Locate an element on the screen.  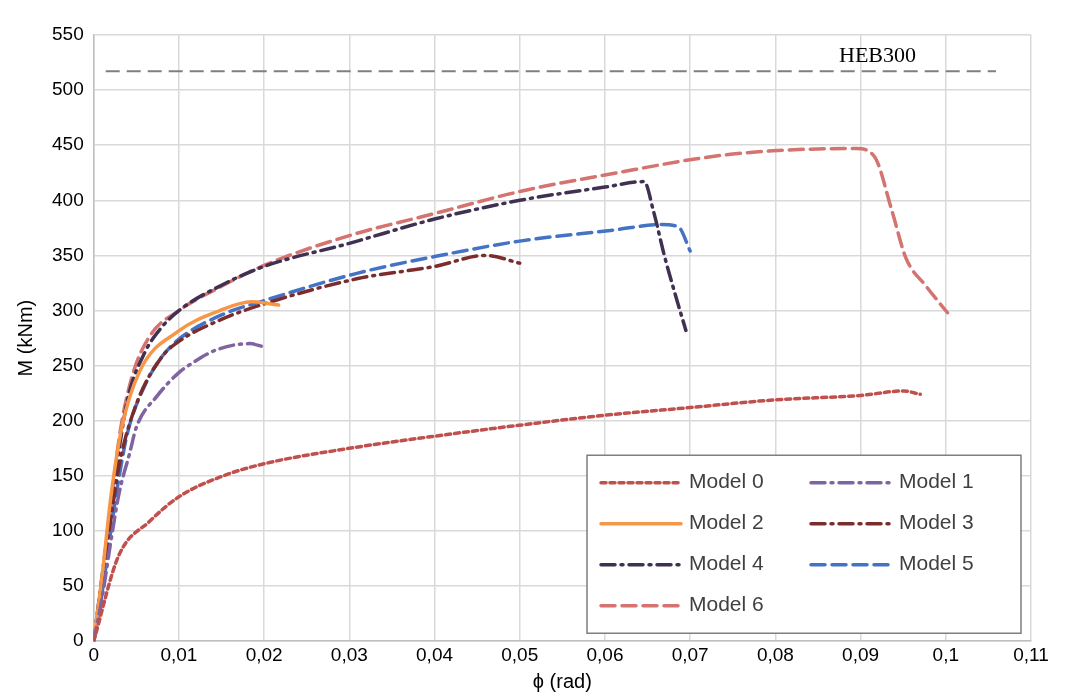
legend-label: Model 3 is located at coordinates (936, 522).